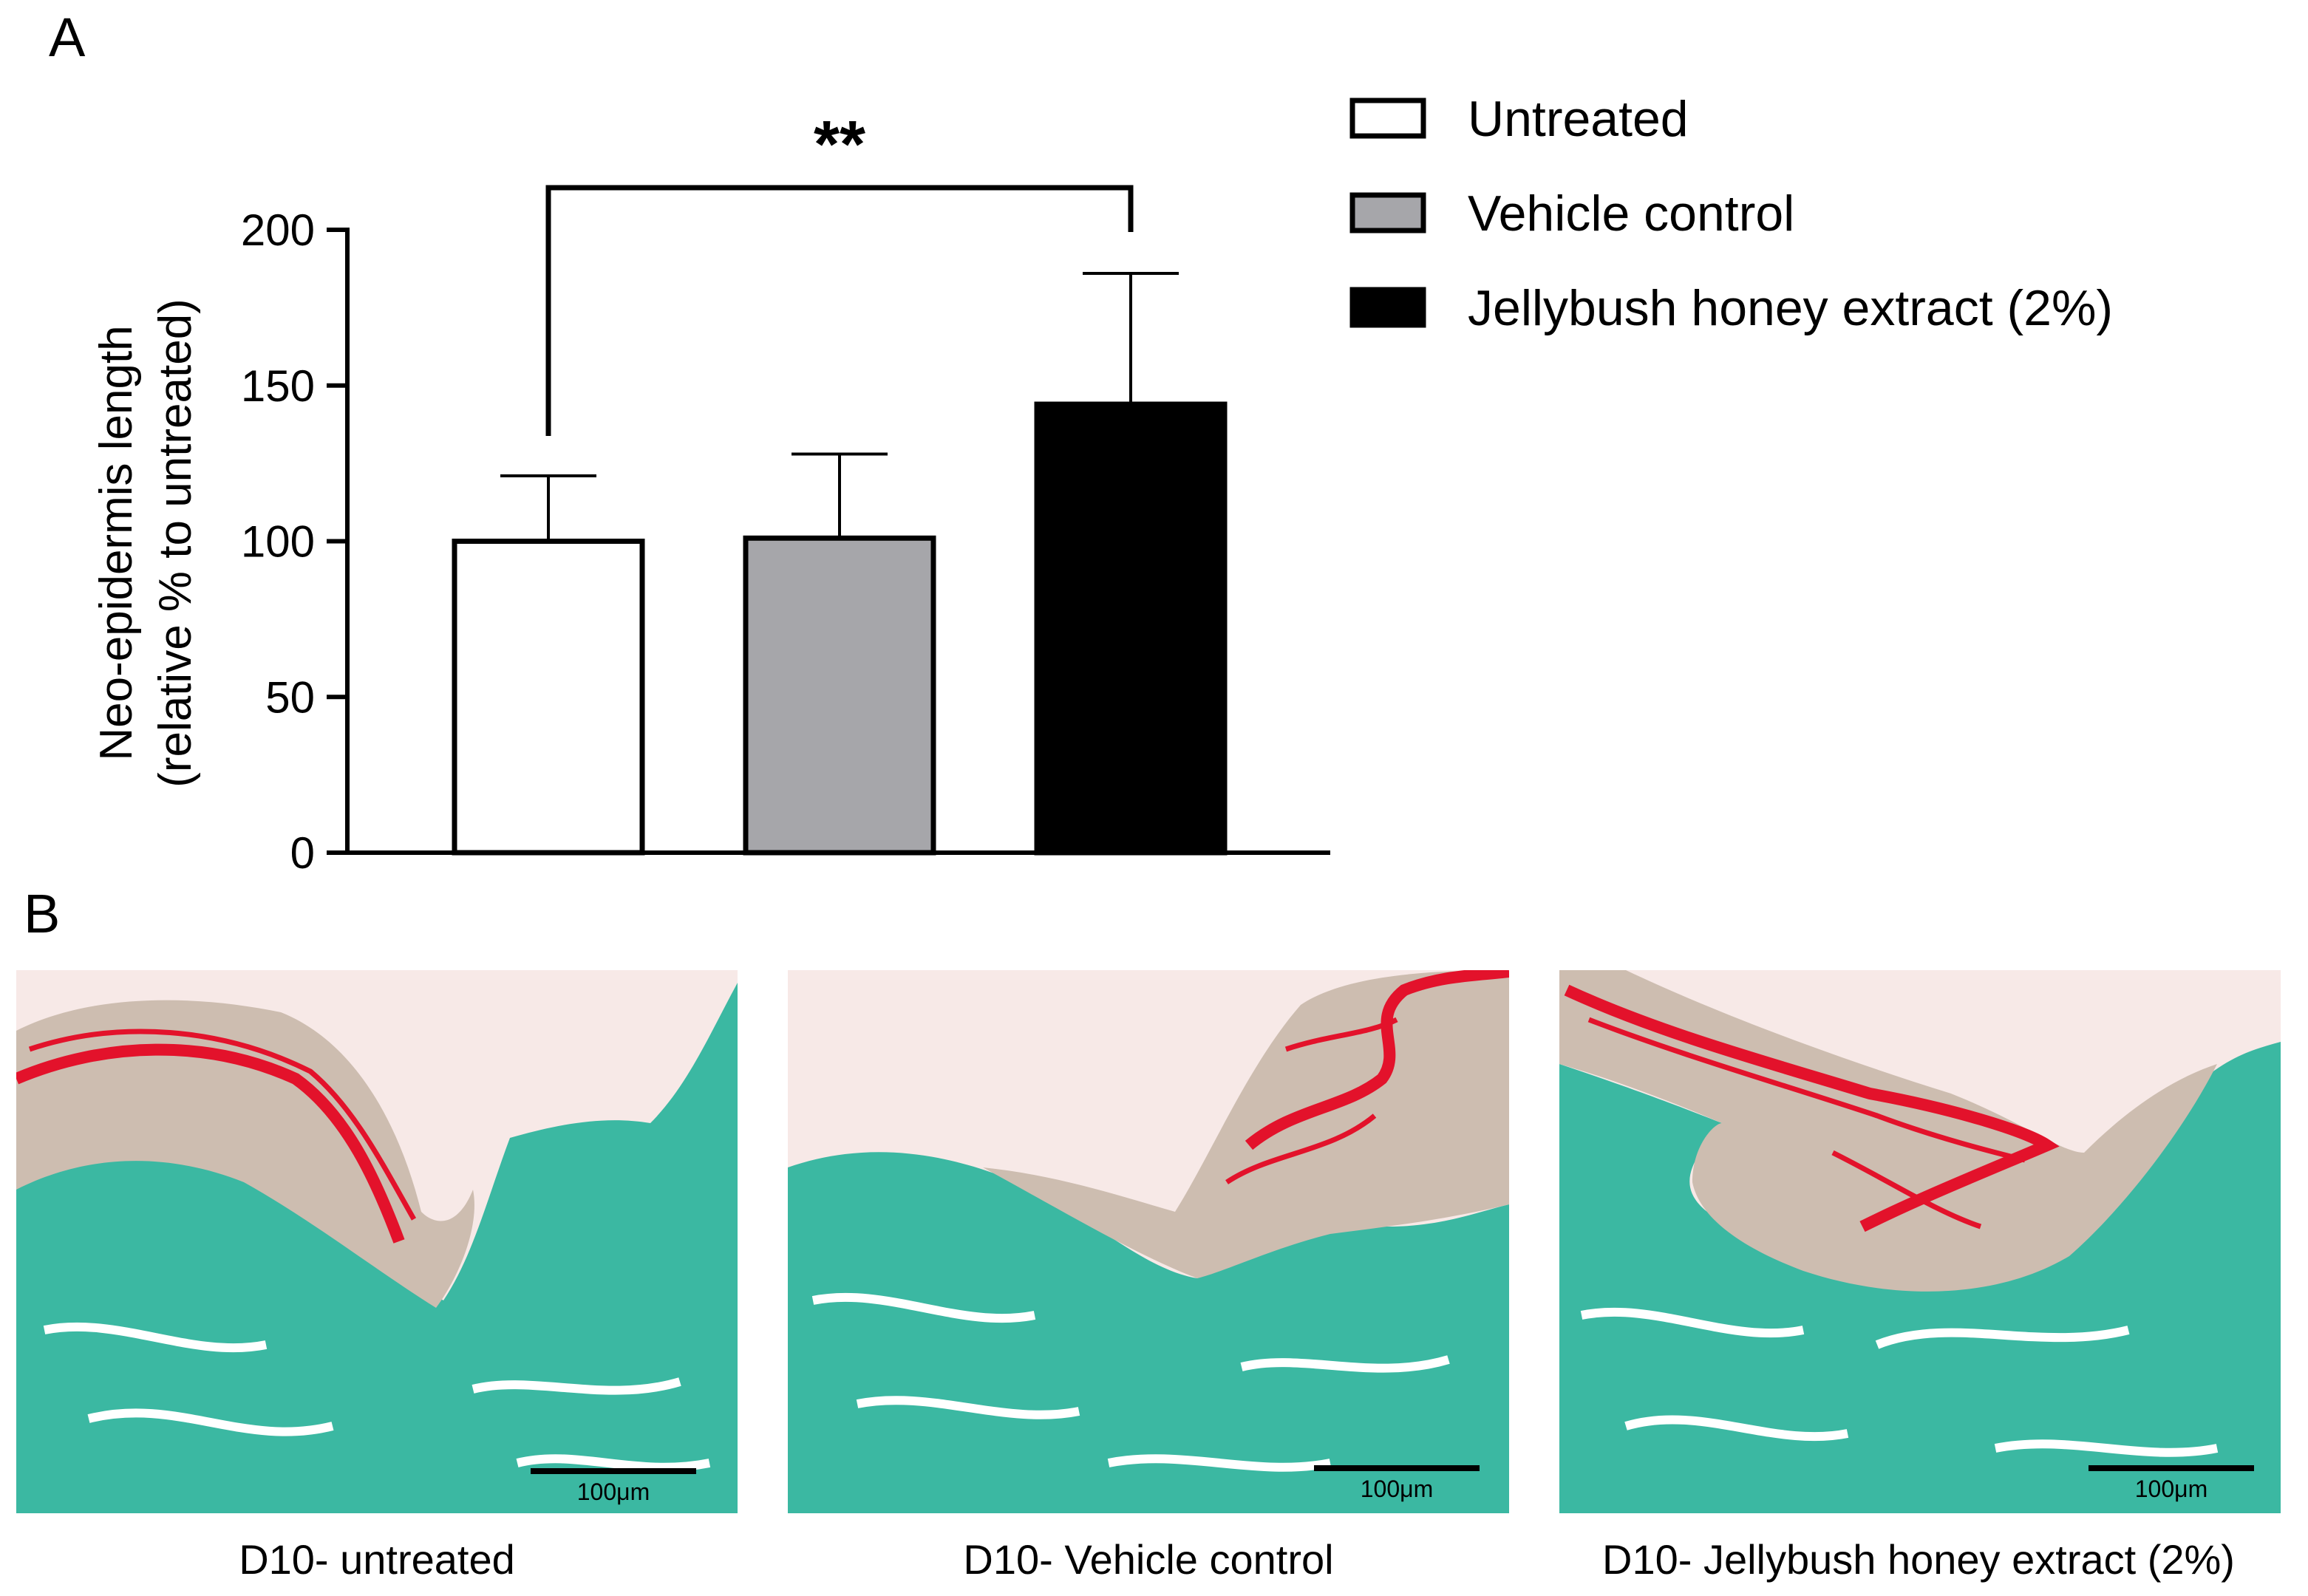 The image size is (2308, 1596). What do you see at coordinates (1148, 1559) in the screenshot?
I see `micrograph-caption: D10- Vehicle control` at bounding box center [1148, 1559].